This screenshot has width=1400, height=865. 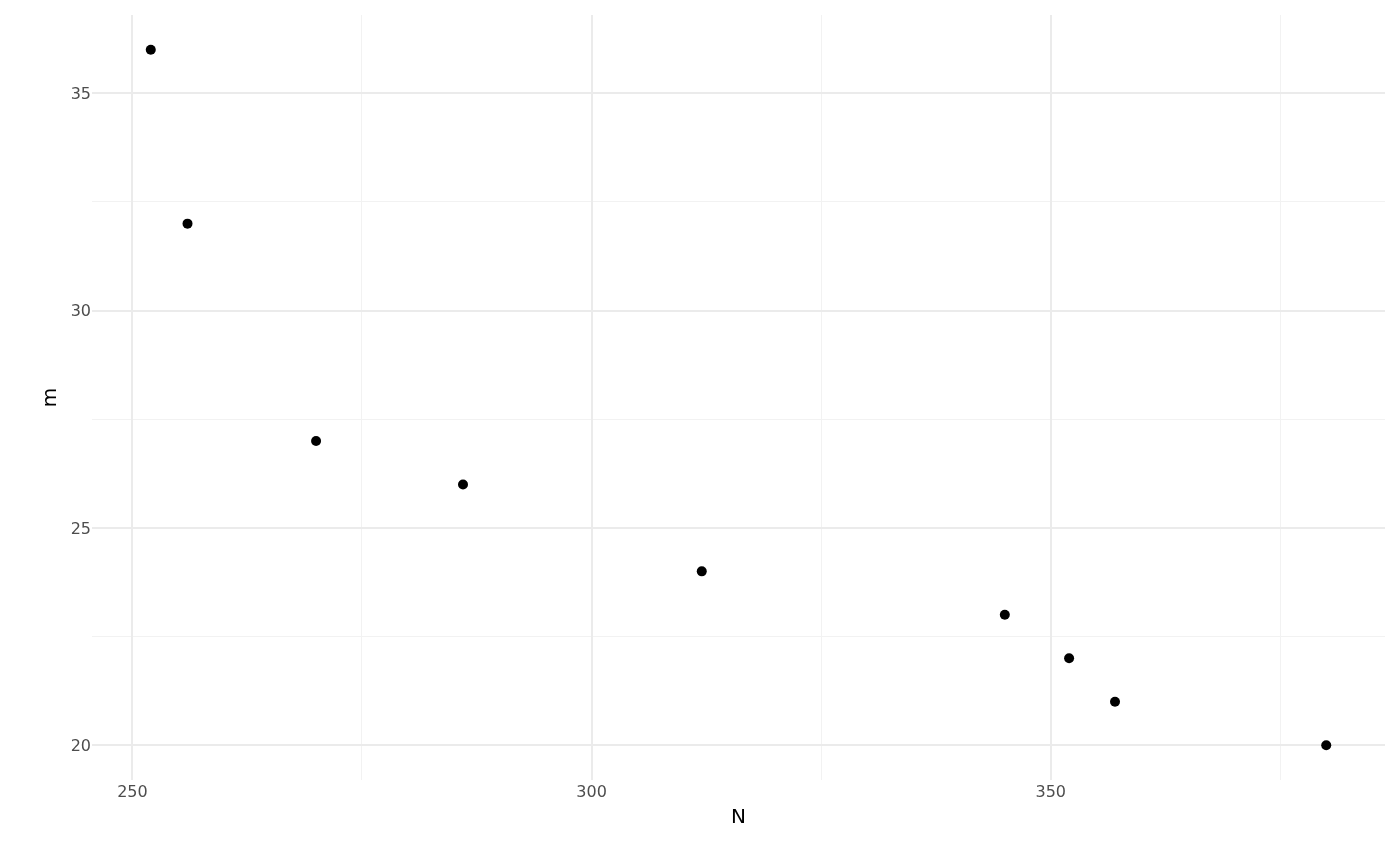 I want to click on x-tick-label: 300, so click(x=591, y=791).